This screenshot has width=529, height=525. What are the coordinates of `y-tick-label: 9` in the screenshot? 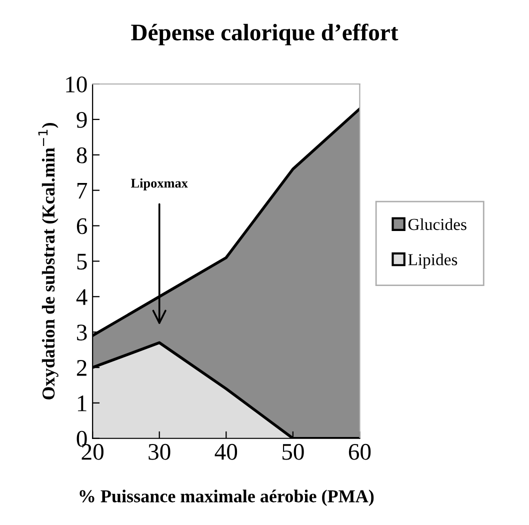 It's located at (81, 120).